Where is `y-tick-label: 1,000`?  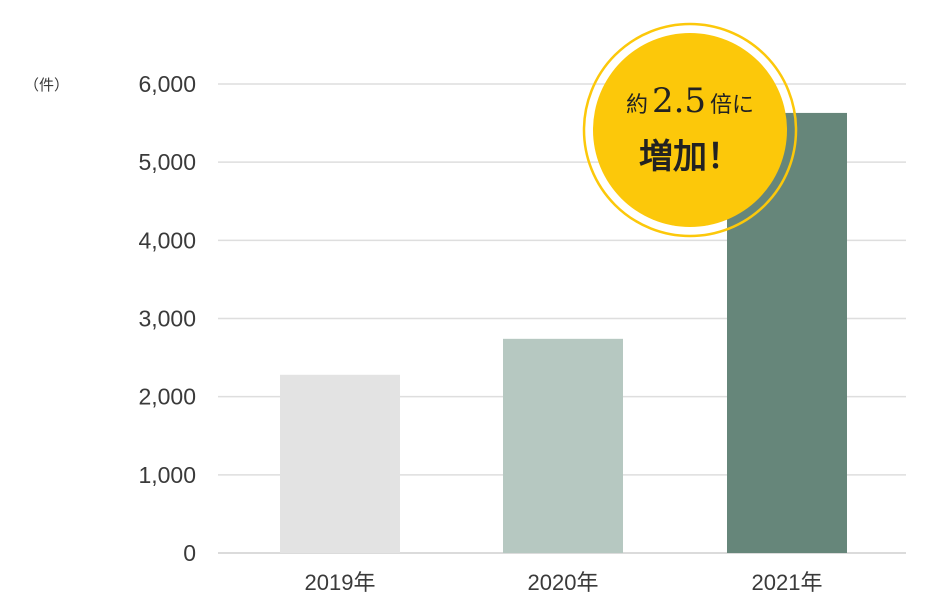
y-tick-label: 1,000 is located at coordinates (167, 475).